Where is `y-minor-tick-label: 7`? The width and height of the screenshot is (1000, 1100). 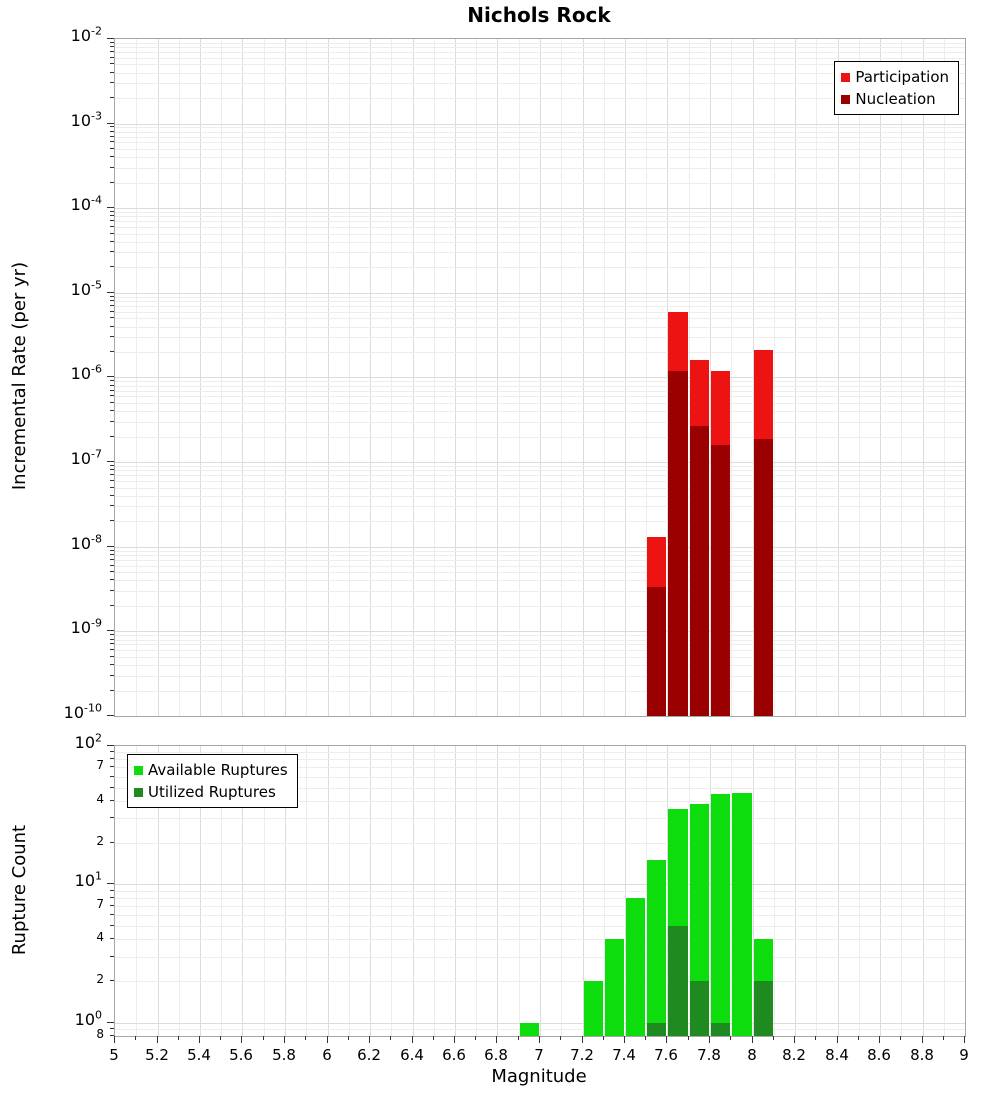
y-minor-tick-label: 7 is located at coordinates (100, 904).